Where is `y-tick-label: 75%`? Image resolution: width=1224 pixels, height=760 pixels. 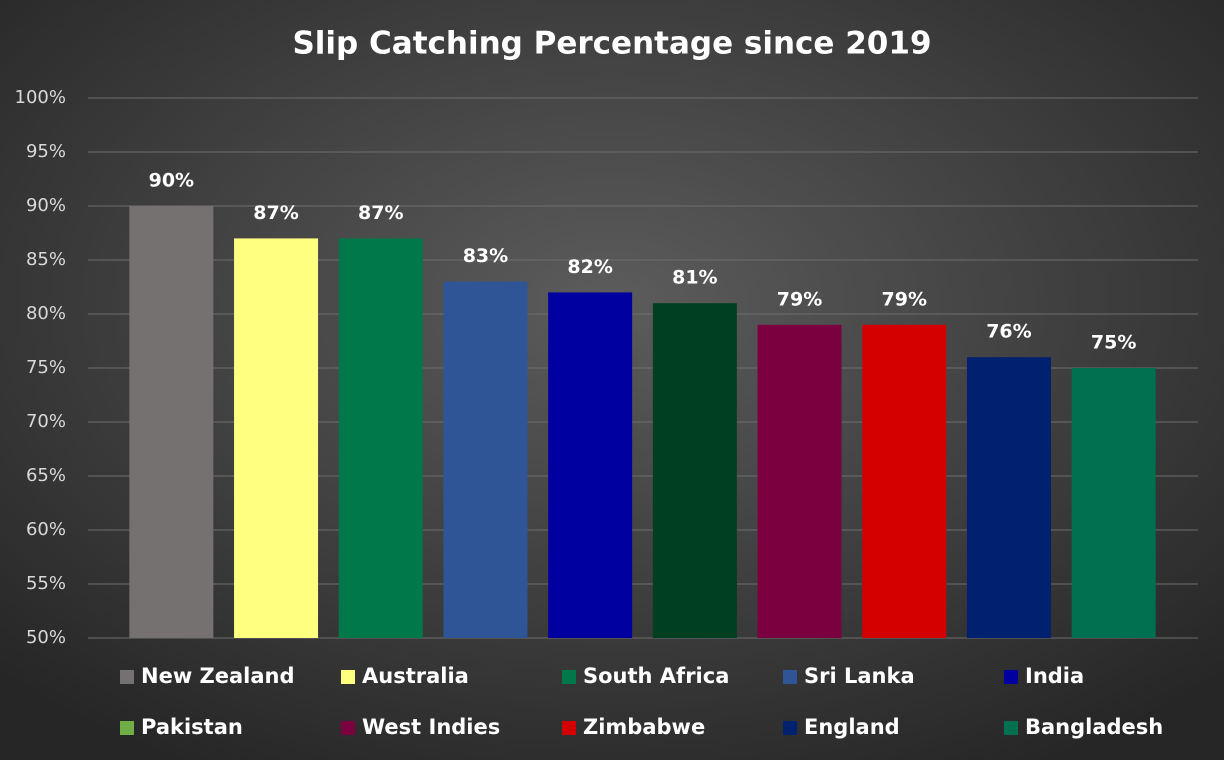 y-tick-label: 75% is located at coordinates (46, 367).